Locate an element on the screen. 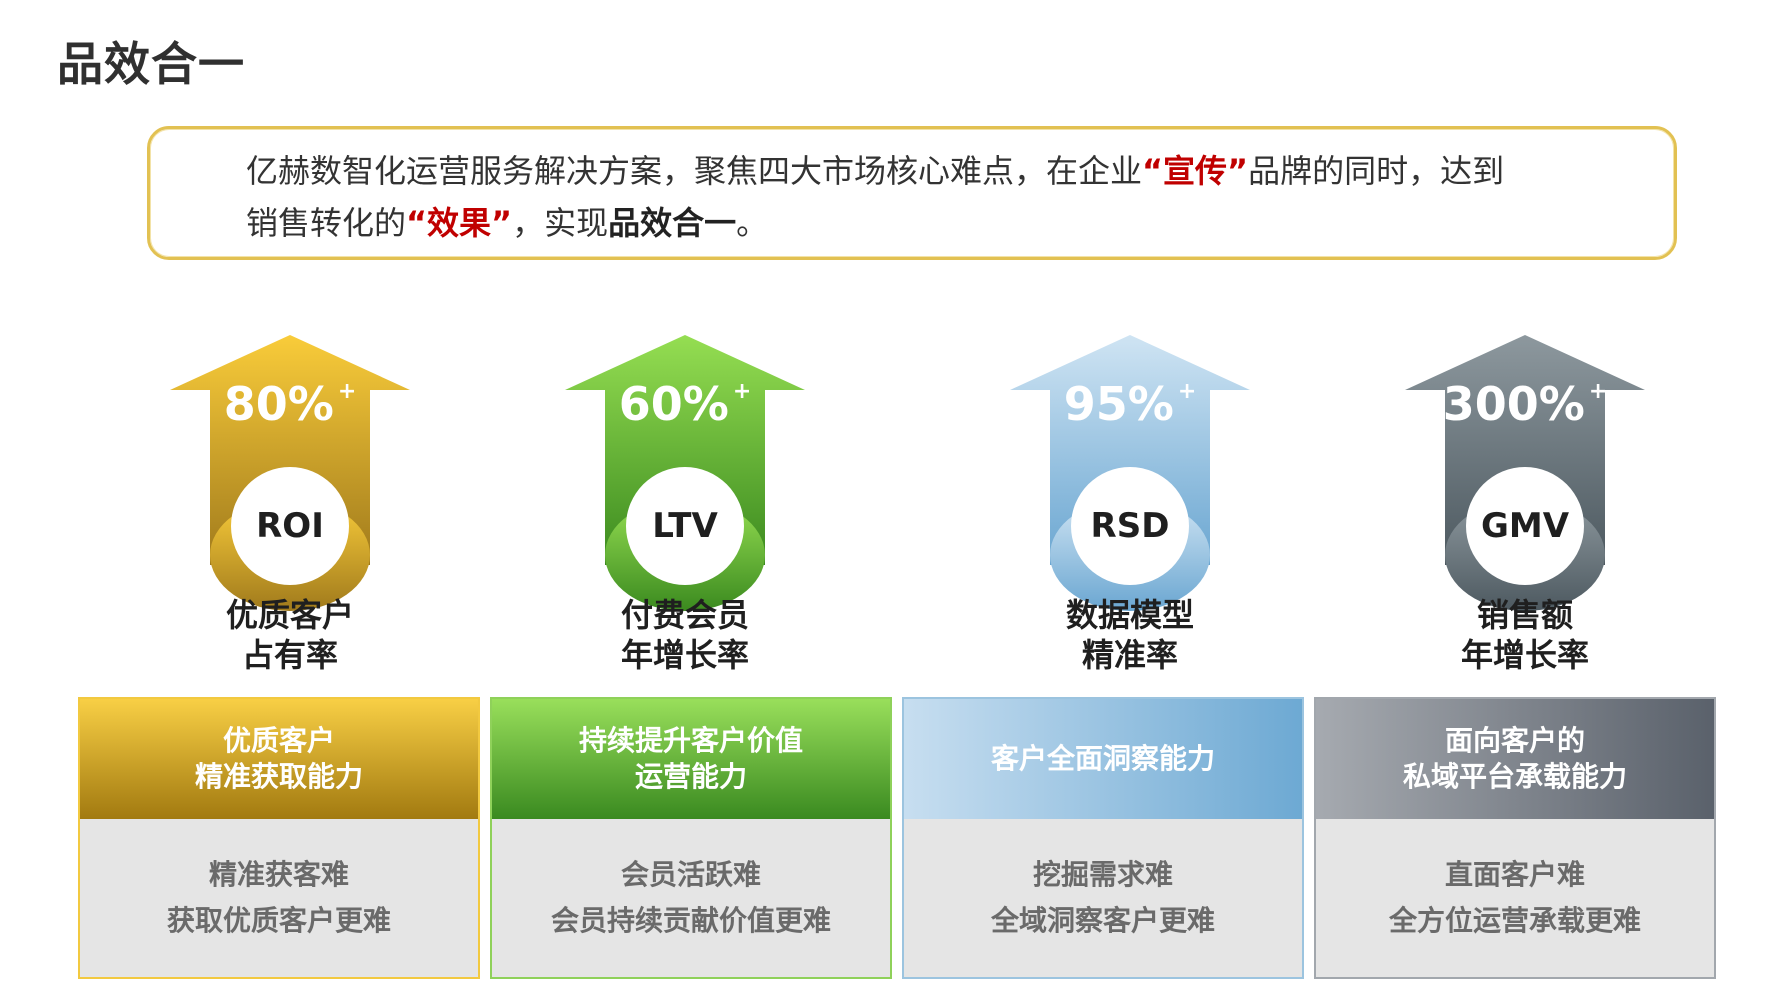 Image resolution: width=1778 pixels, height=1000 pixels. metric-percent: 95% + is located at coordinates (1130, 404).